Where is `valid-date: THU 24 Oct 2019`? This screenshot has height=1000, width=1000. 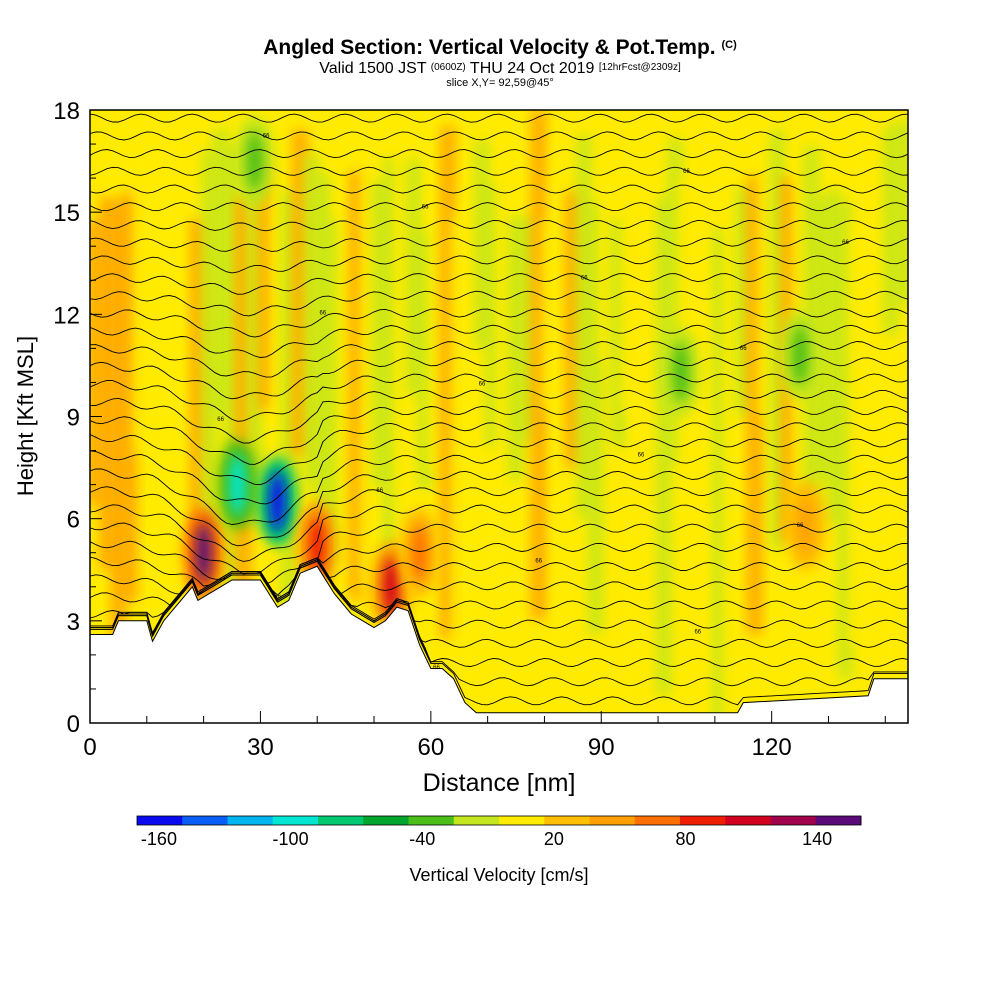
valid-date: THU 24 Oct 2019 is located at coordinates (532, 68).